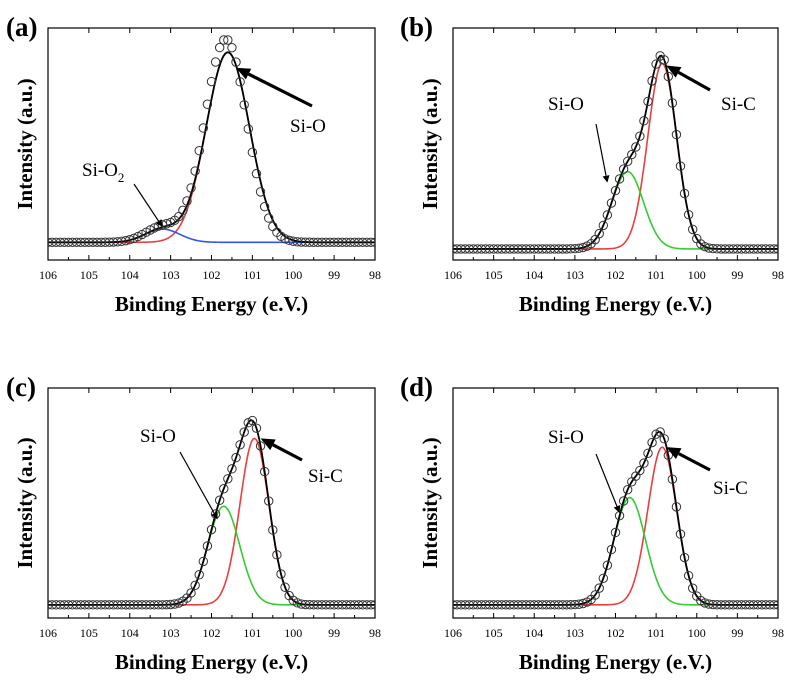 This screenshot has width=787, height=680. What do you see at coordinates (122, 193) in the screenshot?
I see `annotation: Si-O2` at bounding box center [122, 193].